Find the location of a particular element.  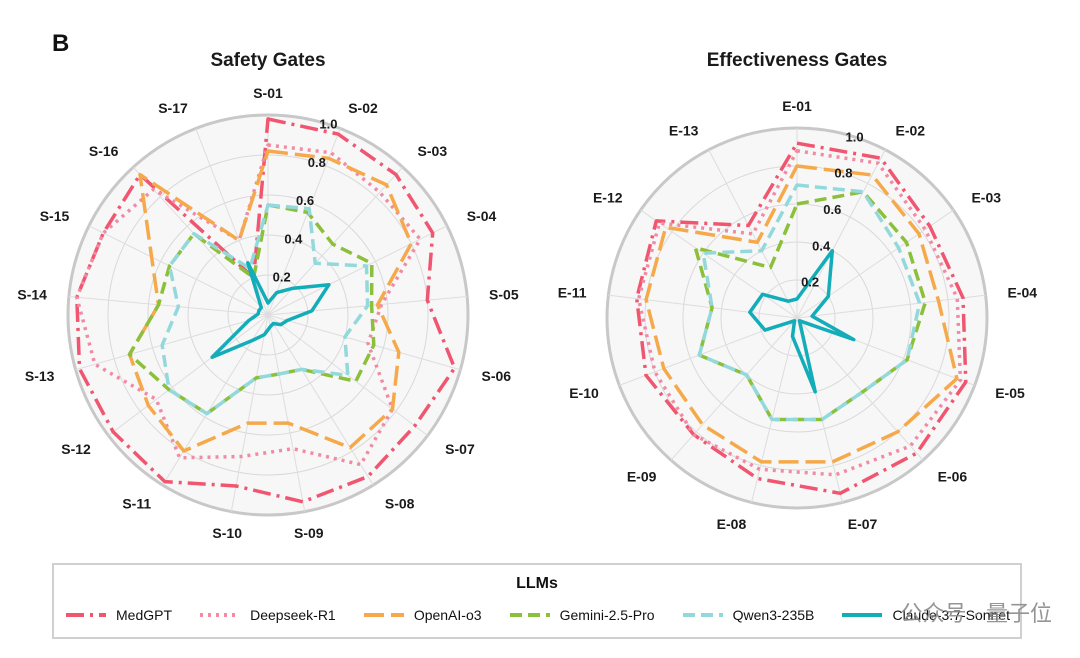

chart-title: Effectiveness Gates is located at coordinates (797, 60).